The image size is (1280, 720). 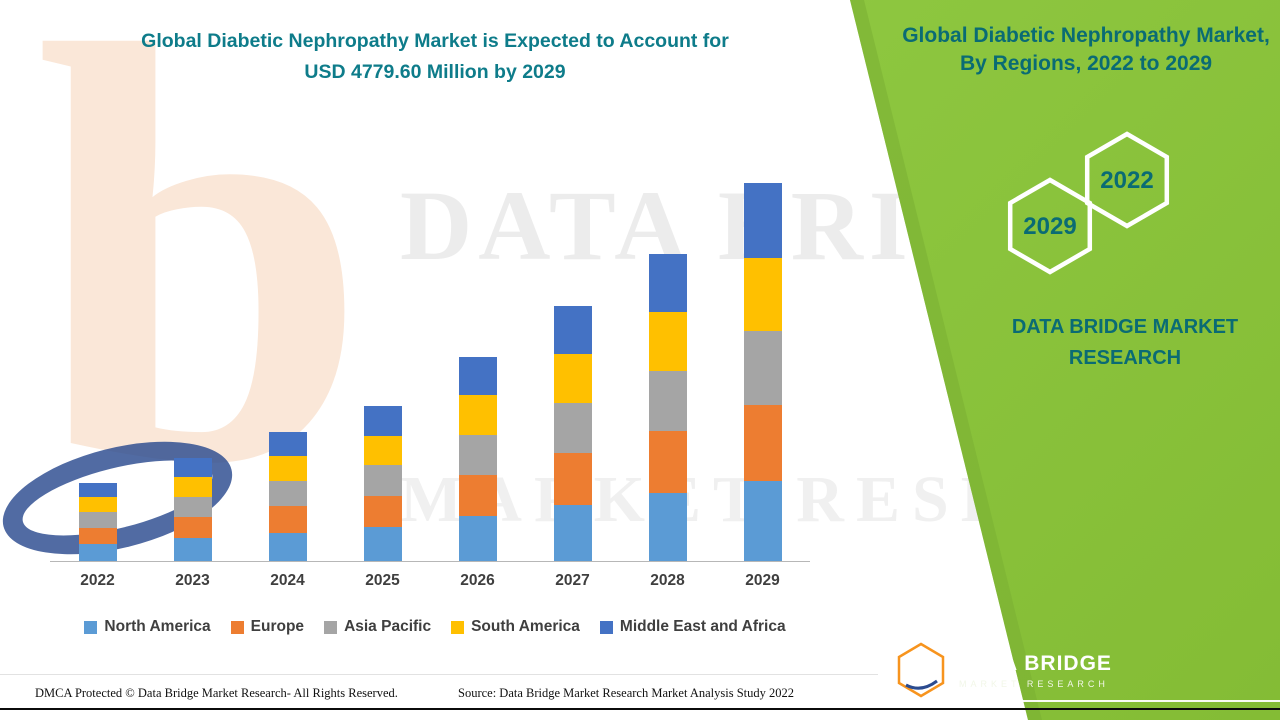 I want to click on x-tick-label-2025: 2025, so click(x=382, y=580).